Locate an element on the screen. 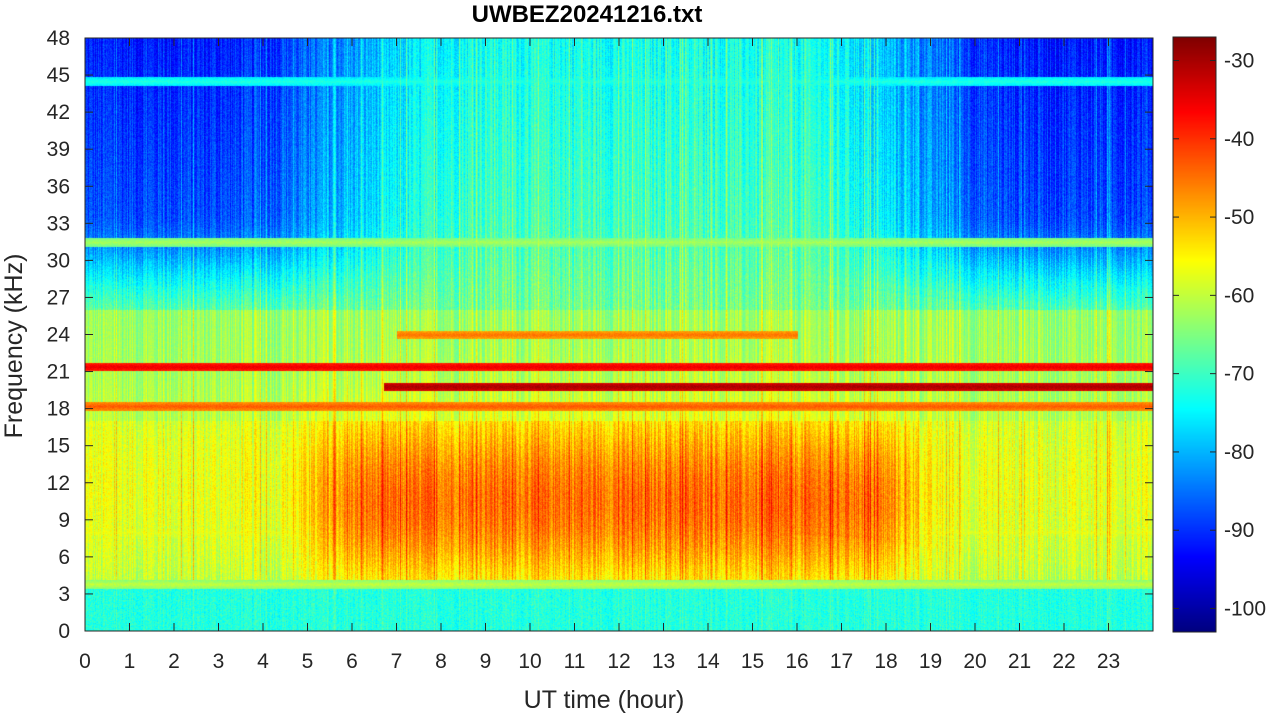  y-tick-label: 12 is located at coordinates (58, 483).